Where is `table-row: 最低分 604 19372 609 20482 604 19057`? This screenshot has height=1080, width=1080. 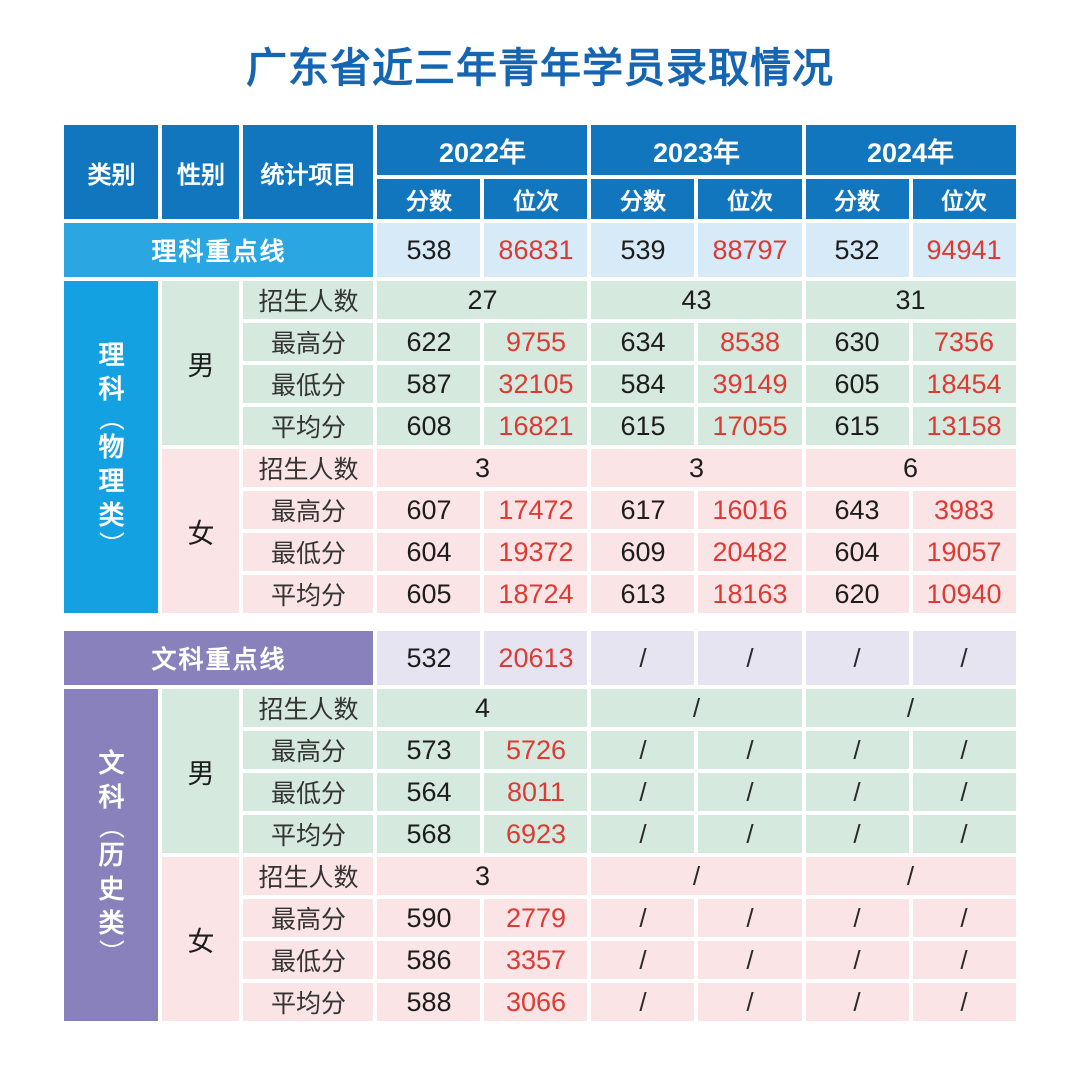 table-row: 最低分 604 19372 609 20482 604 19057 is located at coordinates (540, 552).